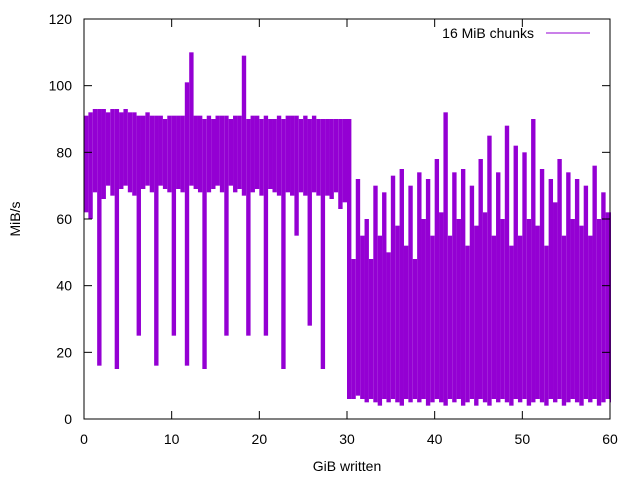  I want to click on x-tick-label: 10, so click(172, 439).